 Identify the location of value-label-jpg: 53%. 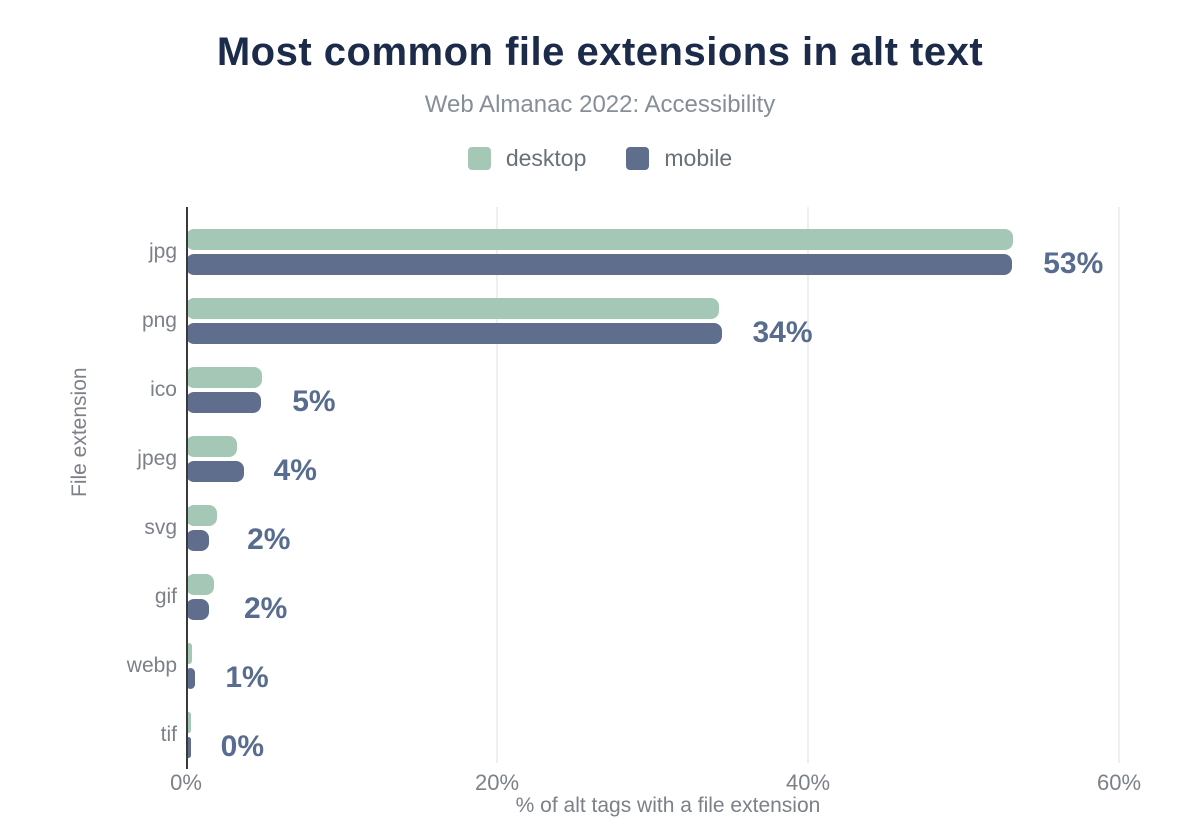
(1073, 263).